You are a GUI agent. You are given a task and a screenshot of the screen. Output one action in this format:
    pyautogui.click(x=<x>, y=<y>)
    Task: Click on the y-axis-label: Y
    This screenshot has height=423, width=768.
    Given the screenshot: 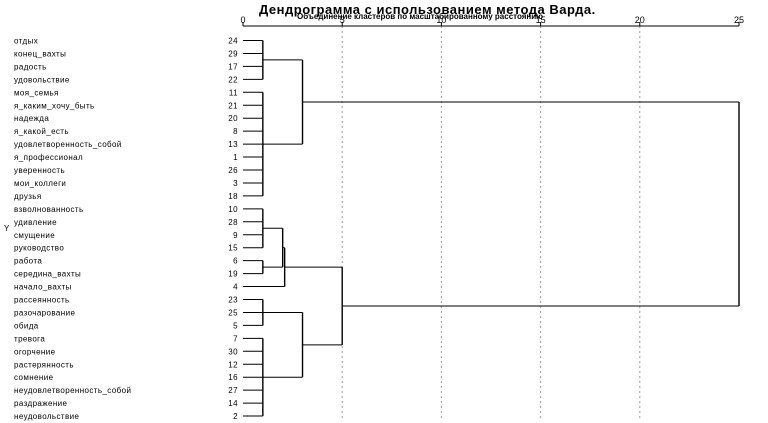 What is the action you would take?
    pyautogui.click(x=7, y=228)
    